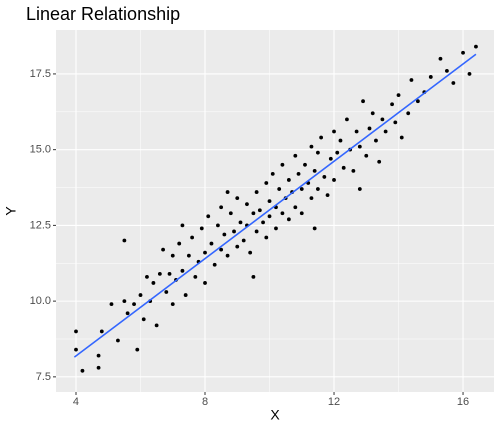 Image resolution: width=504 pixels, height=437 pixels. I want to click on y-axis-label: Y, so click(11, 211).